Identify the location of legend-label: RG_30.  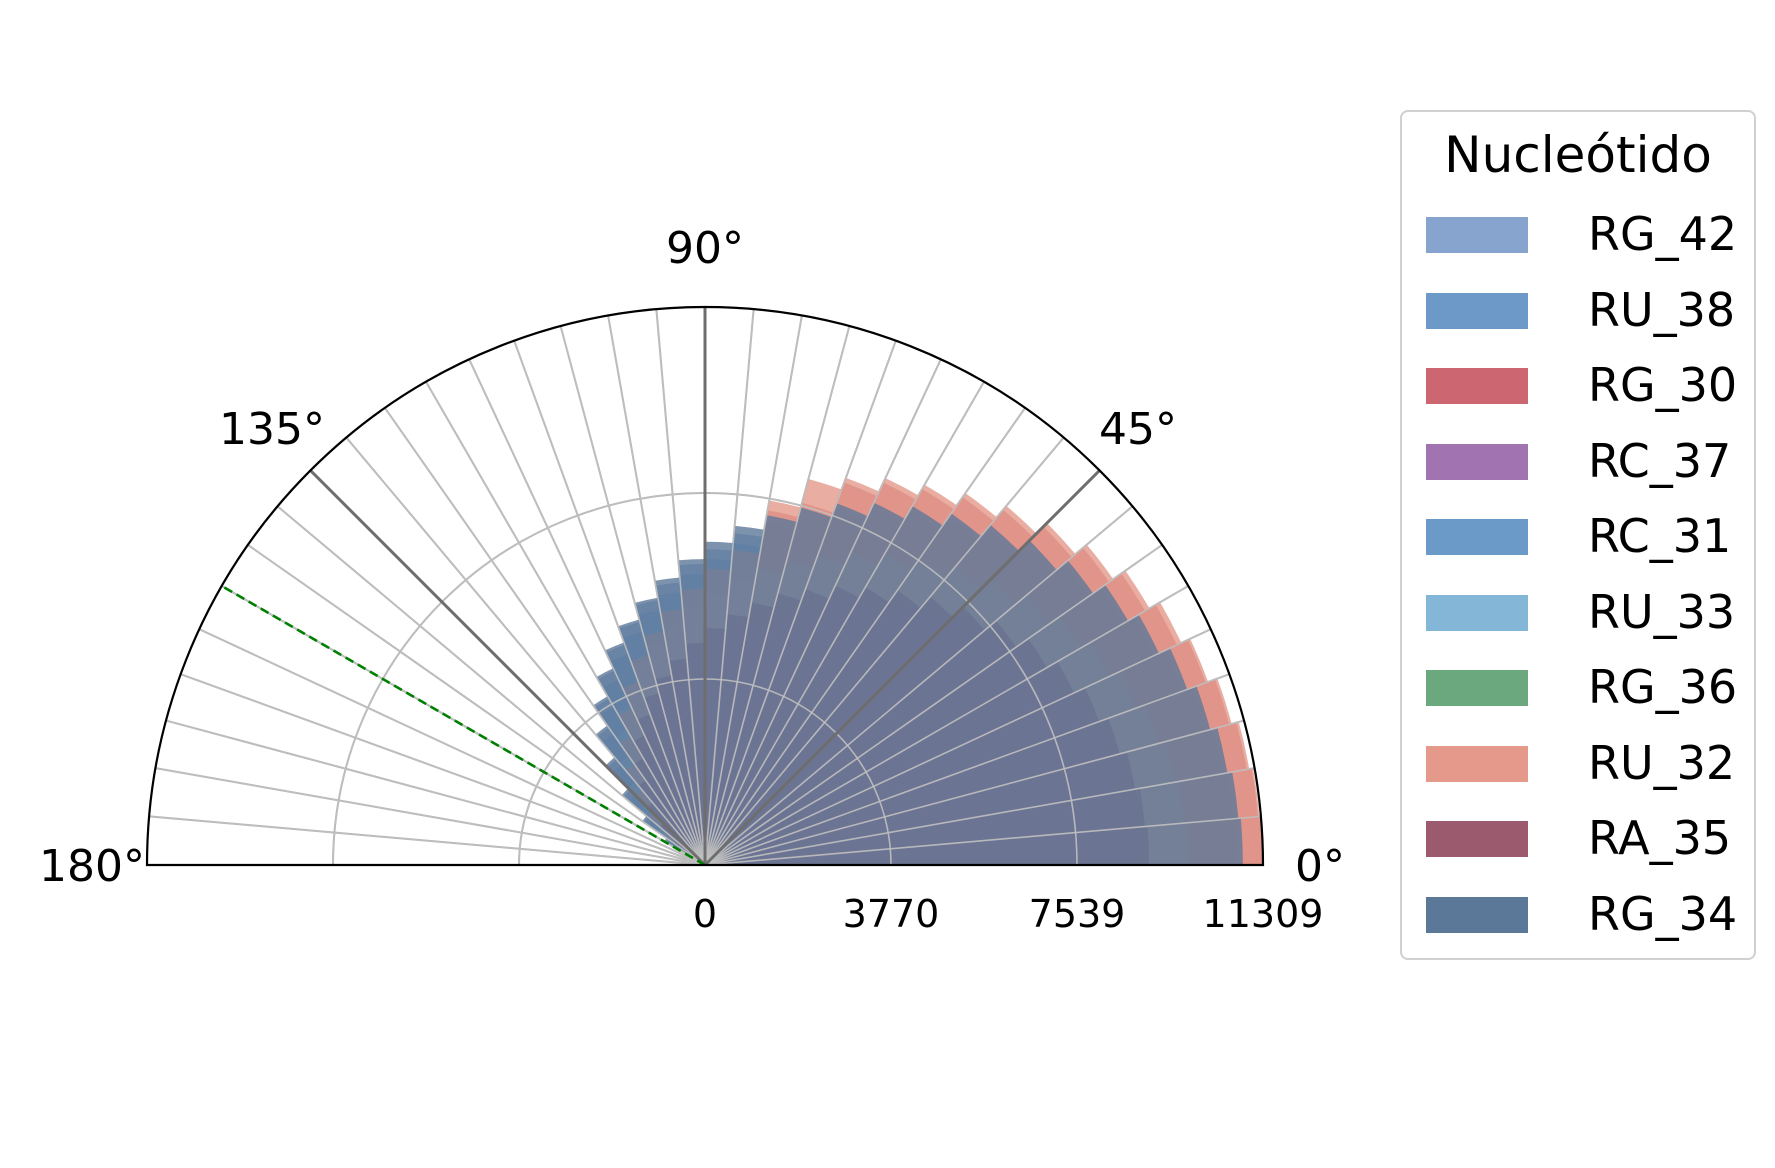
(1663, 385).